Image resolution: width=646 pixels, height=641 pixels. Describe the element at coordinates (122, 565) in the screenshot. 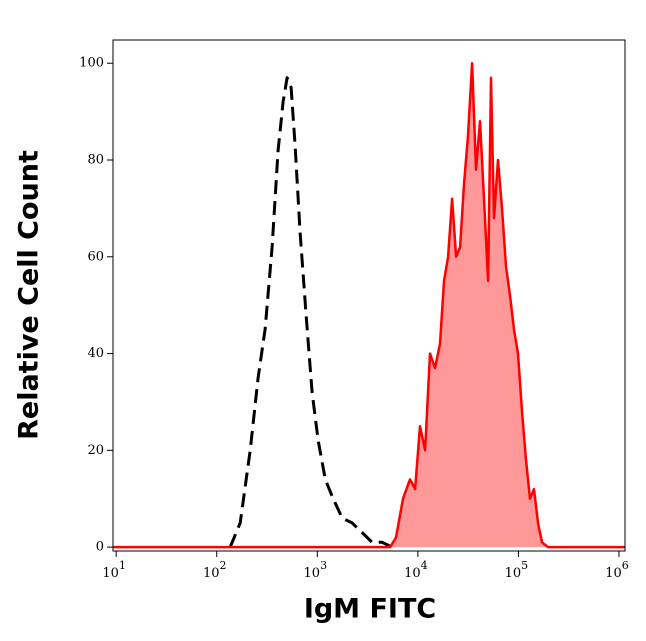

I see `x-tick-exponent: 1` at that location.